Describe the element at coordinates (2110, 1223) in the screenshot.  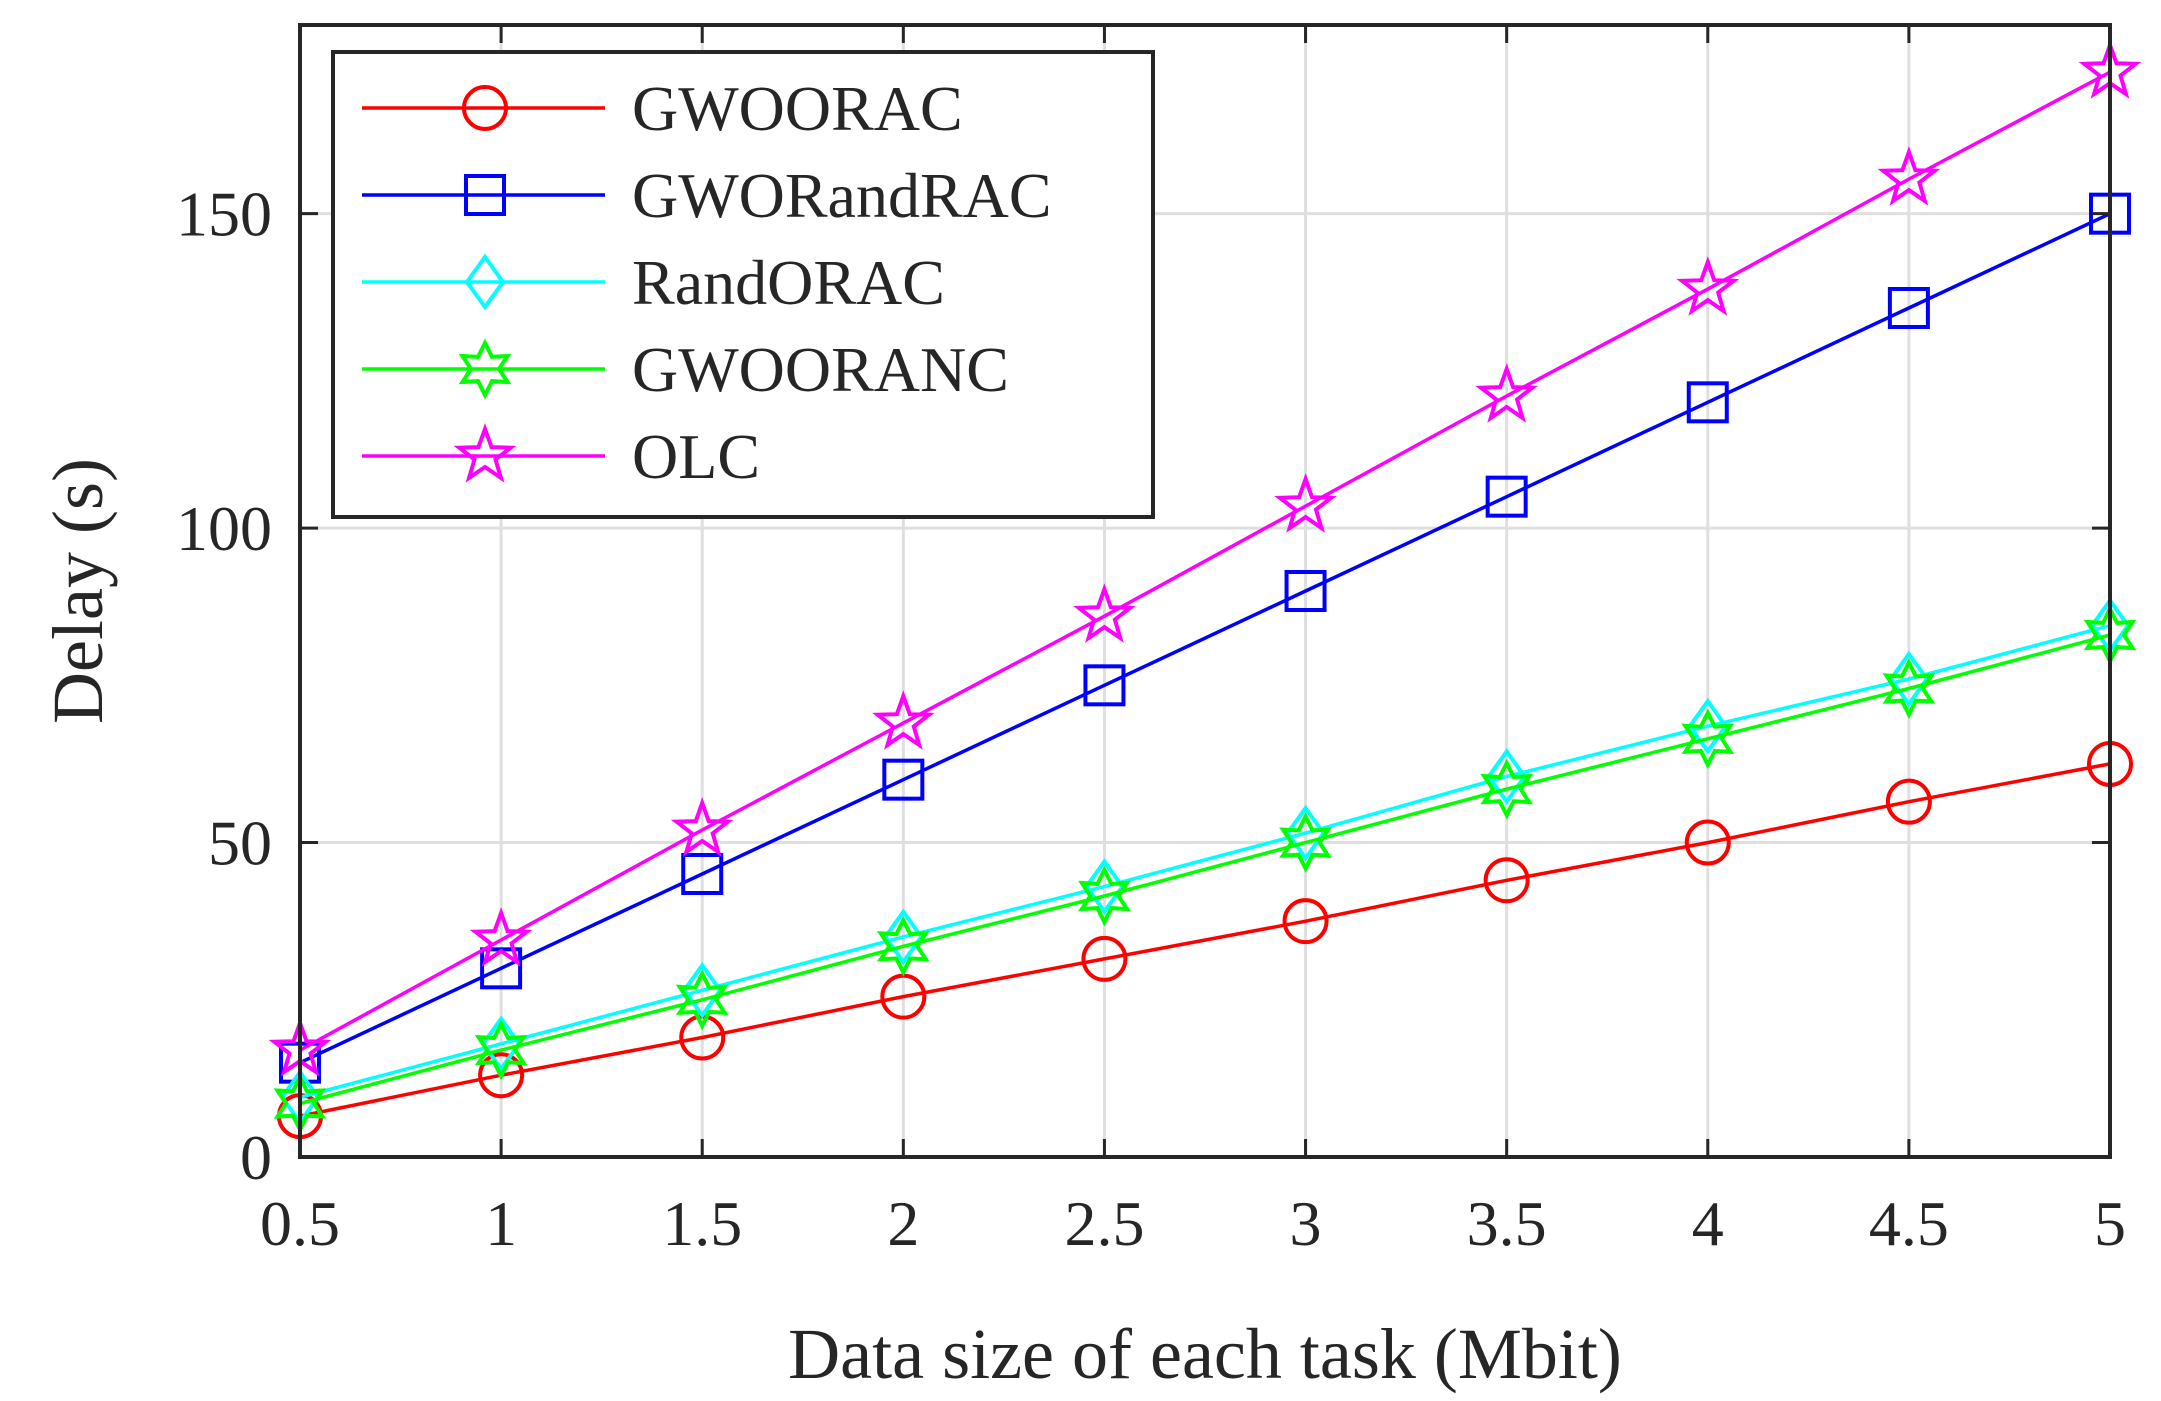
I see `x-tick-label: 5` at that location.